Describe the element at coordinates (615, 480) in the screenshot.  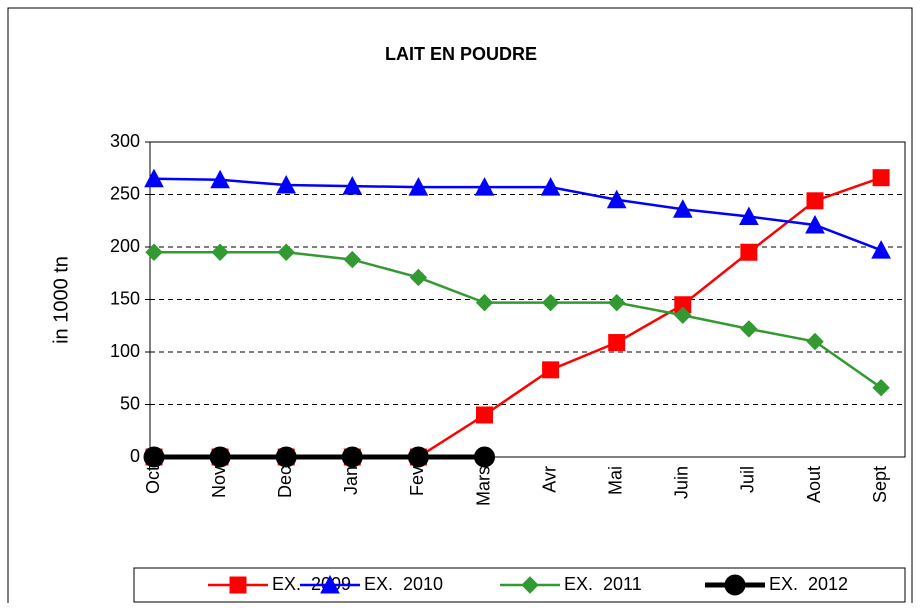
I see `x-tick-label: Mai` at that location.